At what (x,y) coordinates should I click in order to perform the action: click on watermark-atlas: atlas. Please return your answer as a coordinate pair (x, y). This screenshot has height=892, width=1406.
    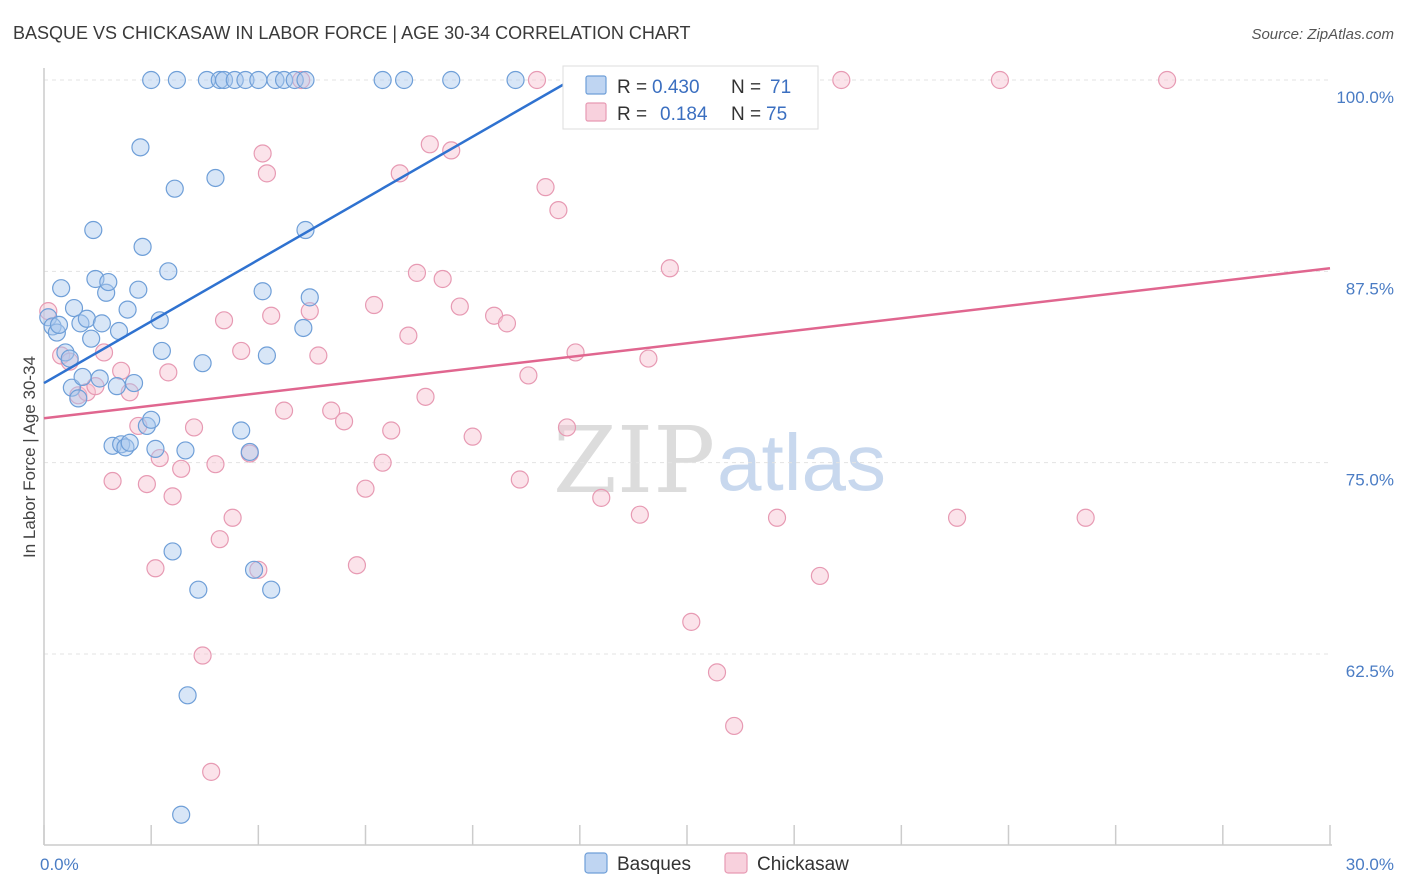
    Looking at the image, I should click on (801, 462).